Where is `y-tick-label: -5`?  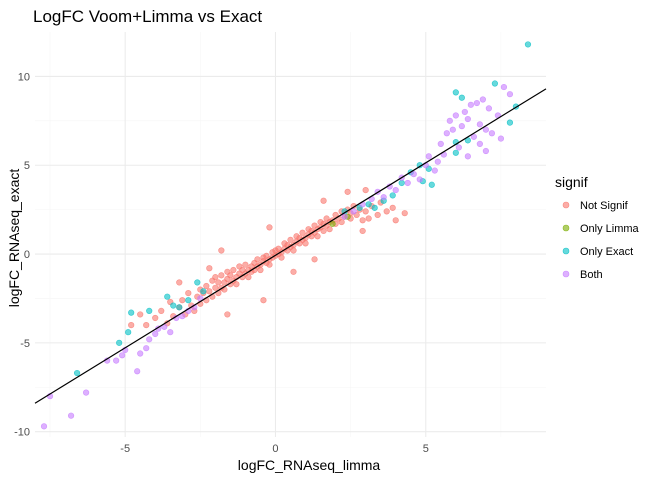
y-tick-label: -5 is located at coordinates (25, 344).